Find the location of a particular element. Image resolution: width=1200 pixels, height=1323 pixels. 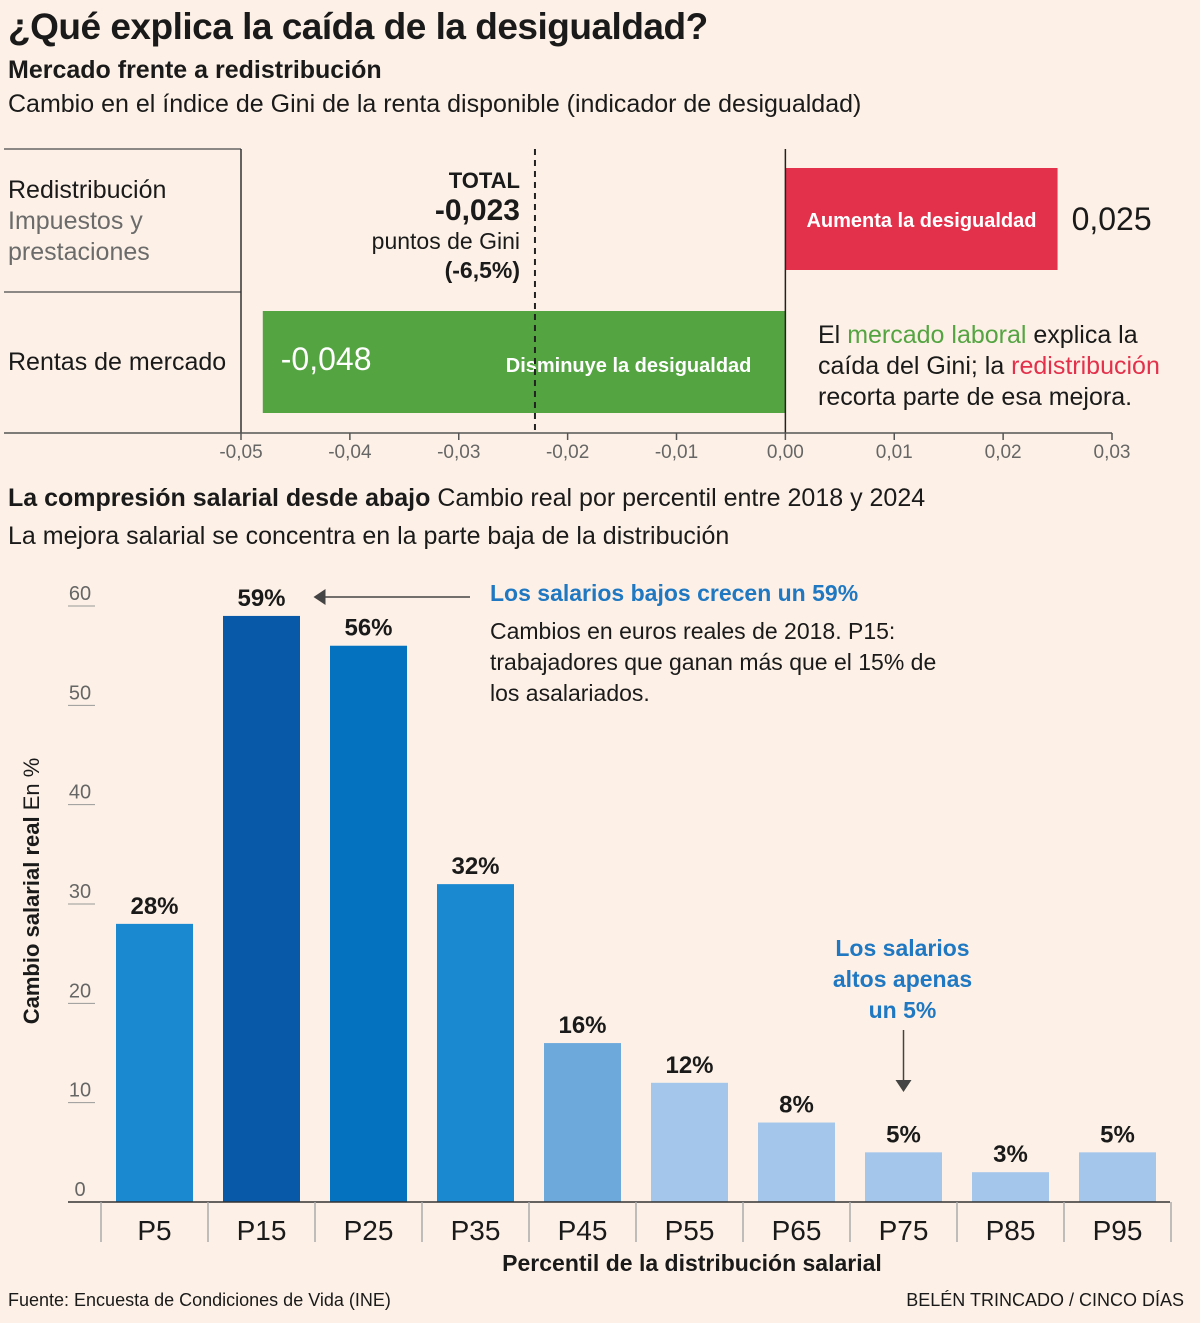

bar-text-aumenta: Aumenta la desigualdad is located at coordinates (921, 221).